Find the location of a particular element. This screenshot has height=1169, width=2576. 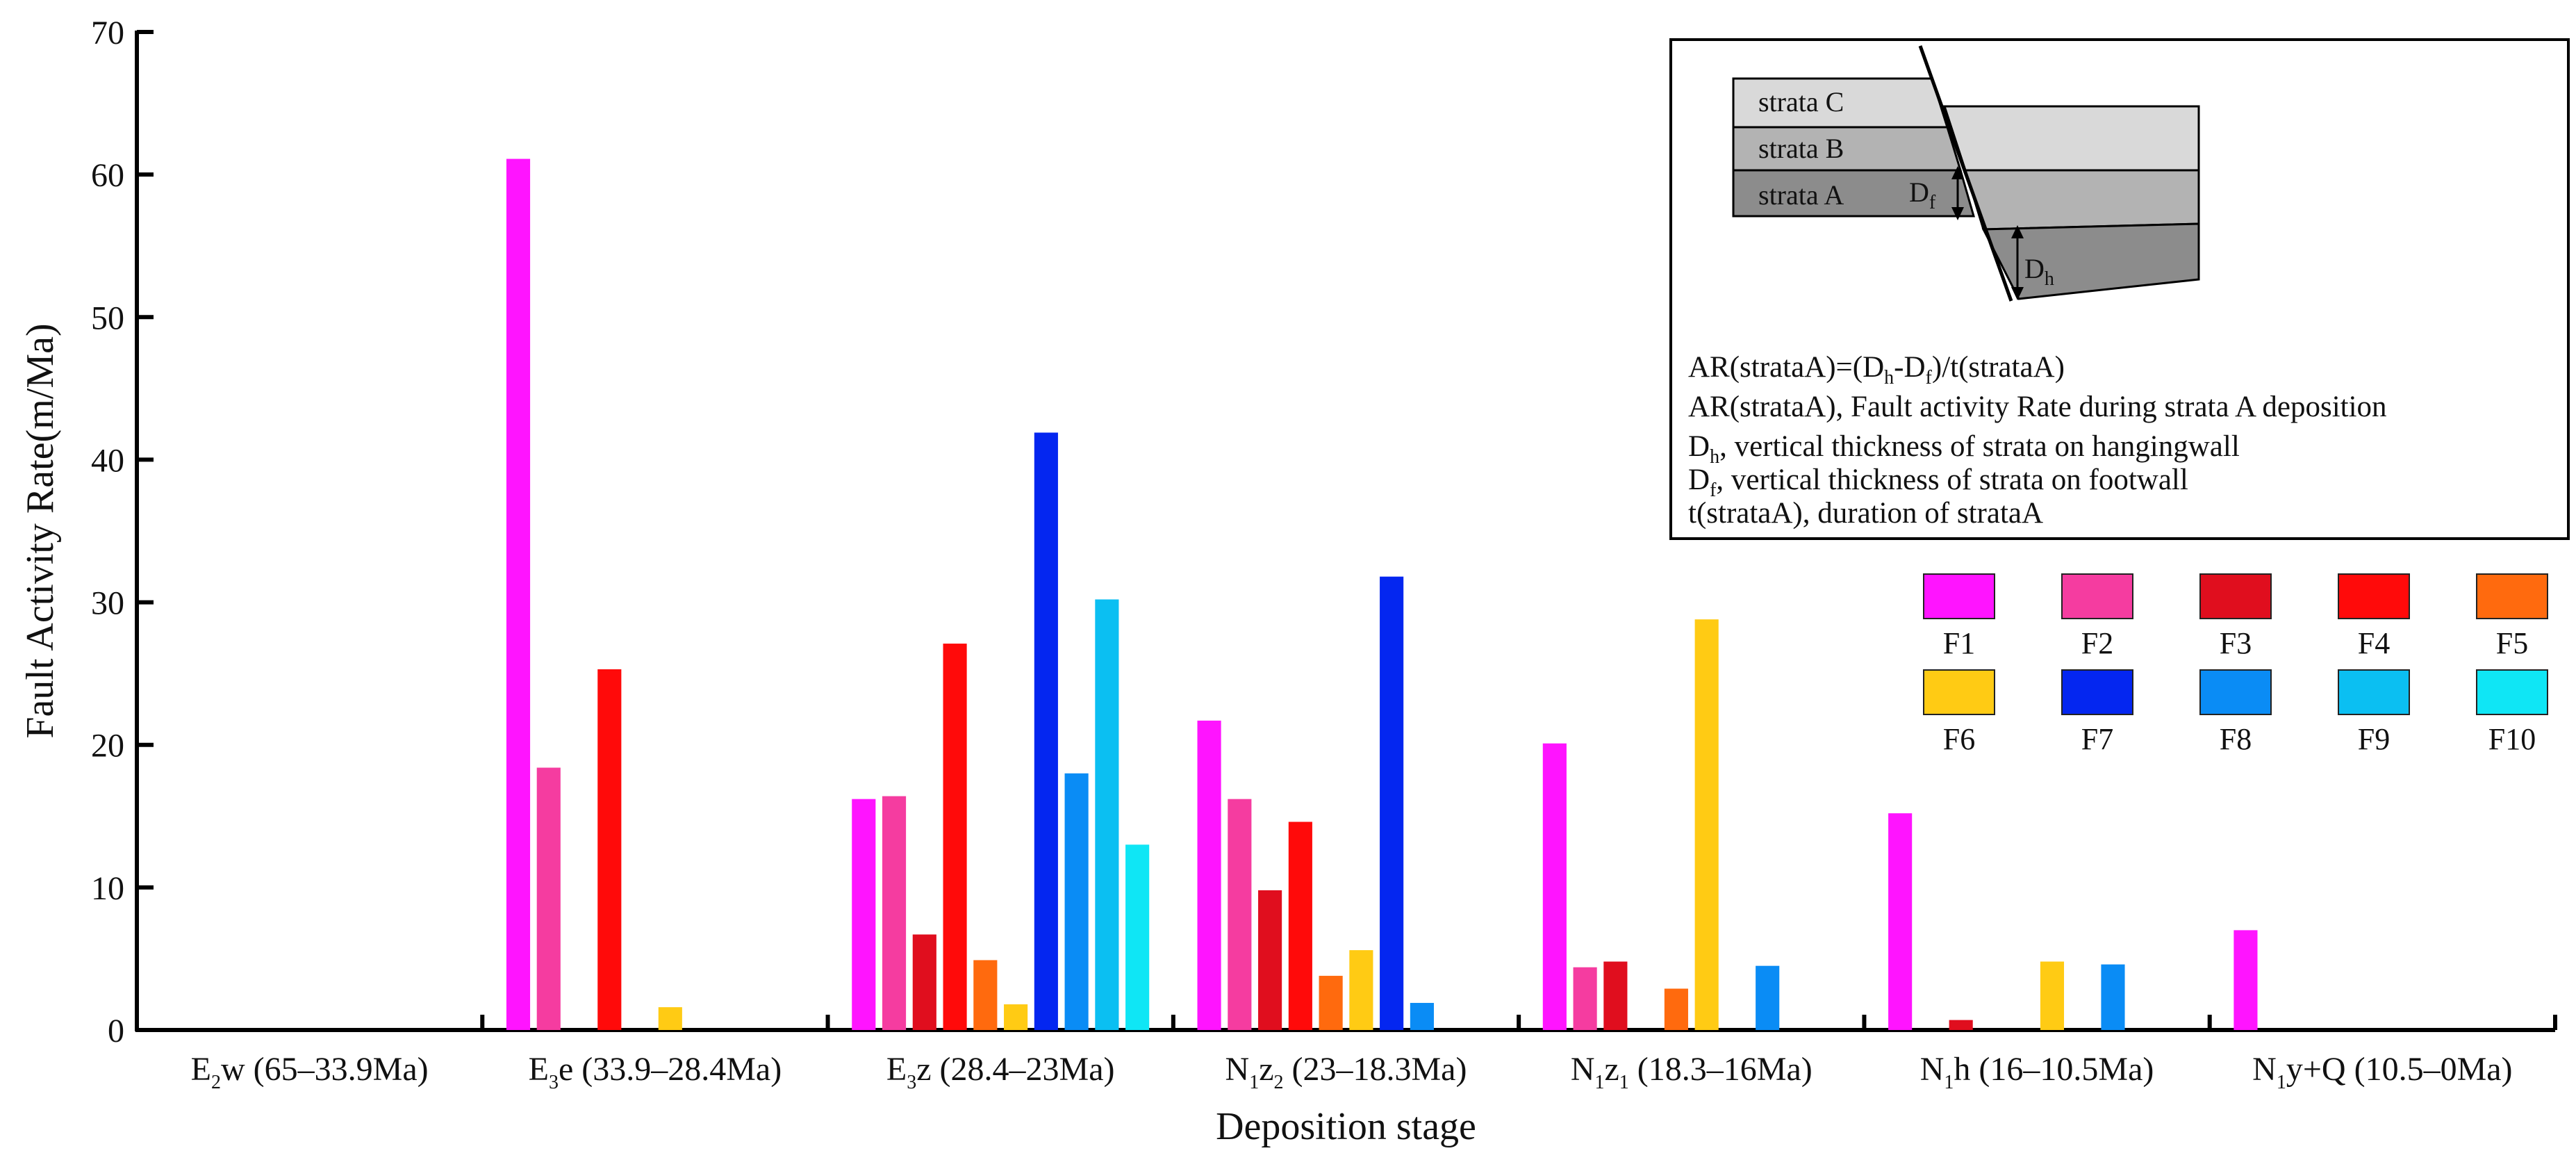

legend-swatch-f10 is located at coordinates (2512, 692).